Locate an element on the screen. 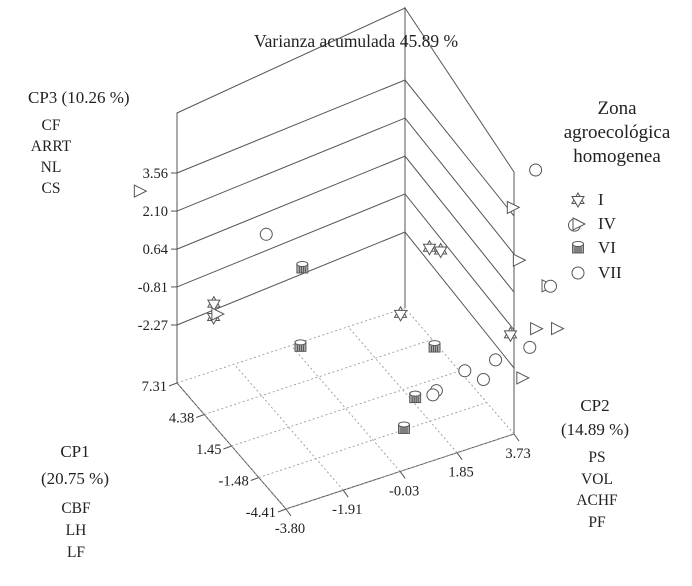 The height and width of the screenshot is (586, 692). cp3-variable-label: CS is located at coordinates (51, 188).